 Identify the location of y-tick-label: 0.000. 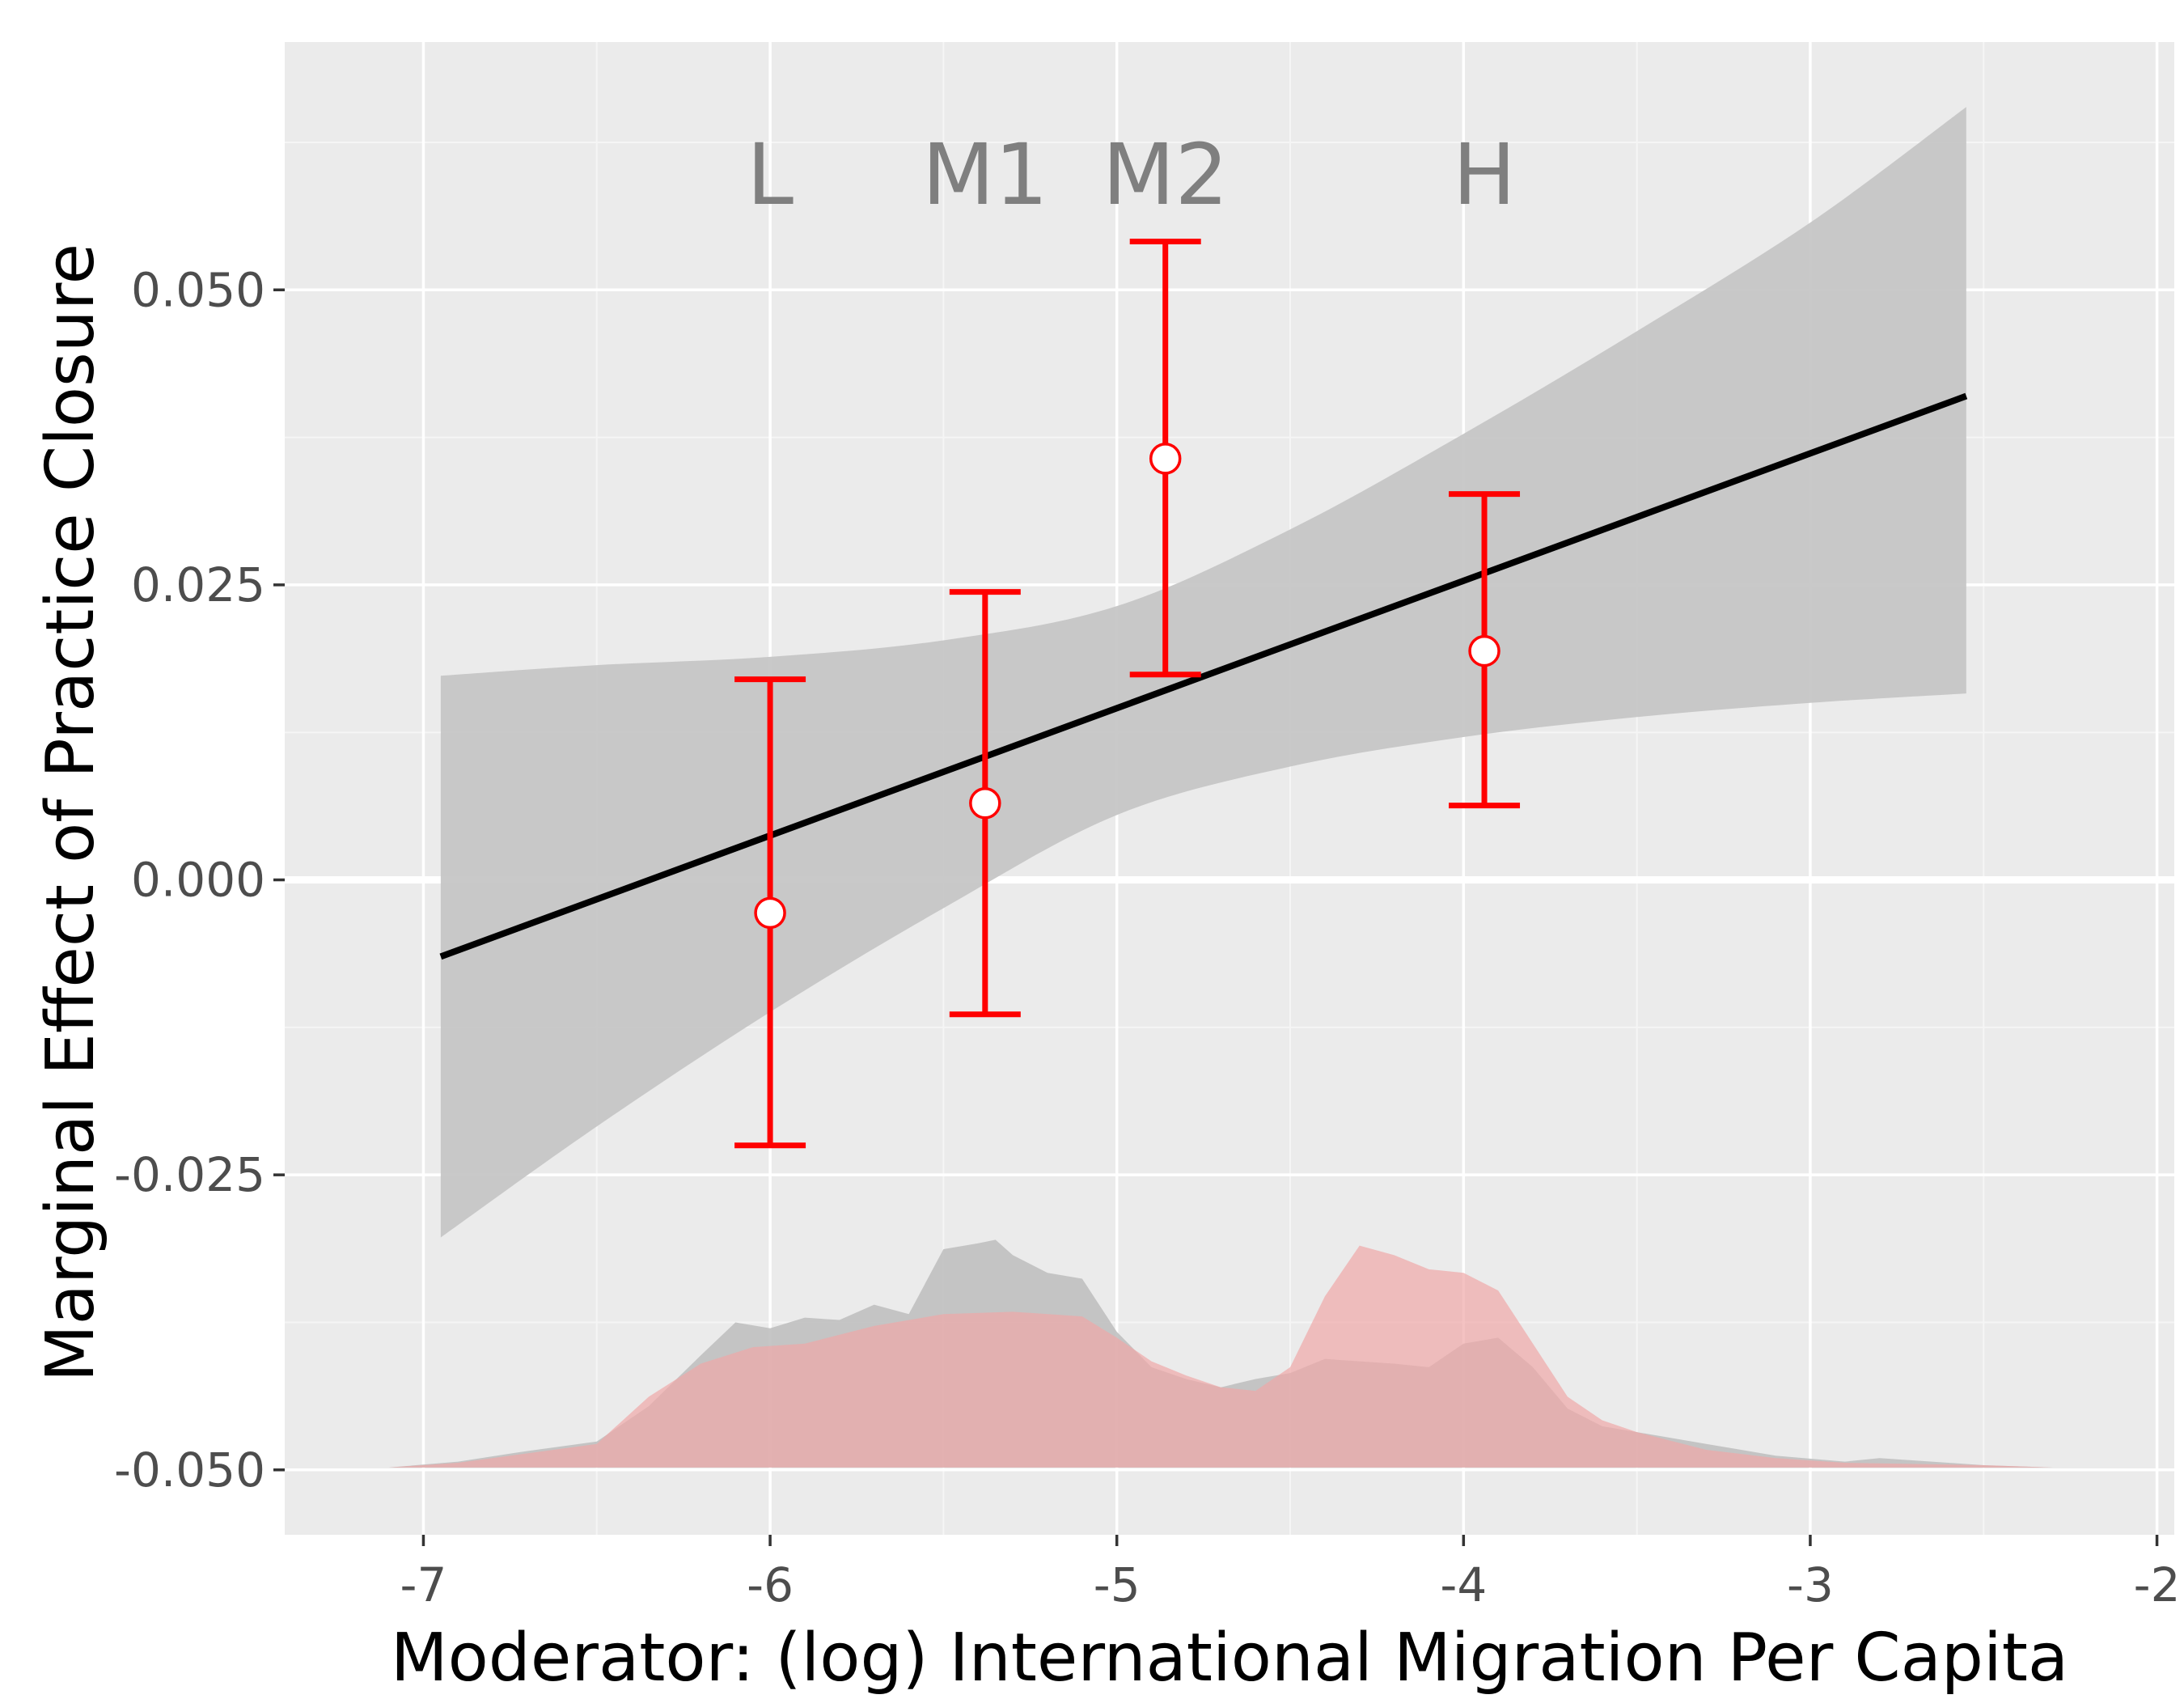
(198, 880).